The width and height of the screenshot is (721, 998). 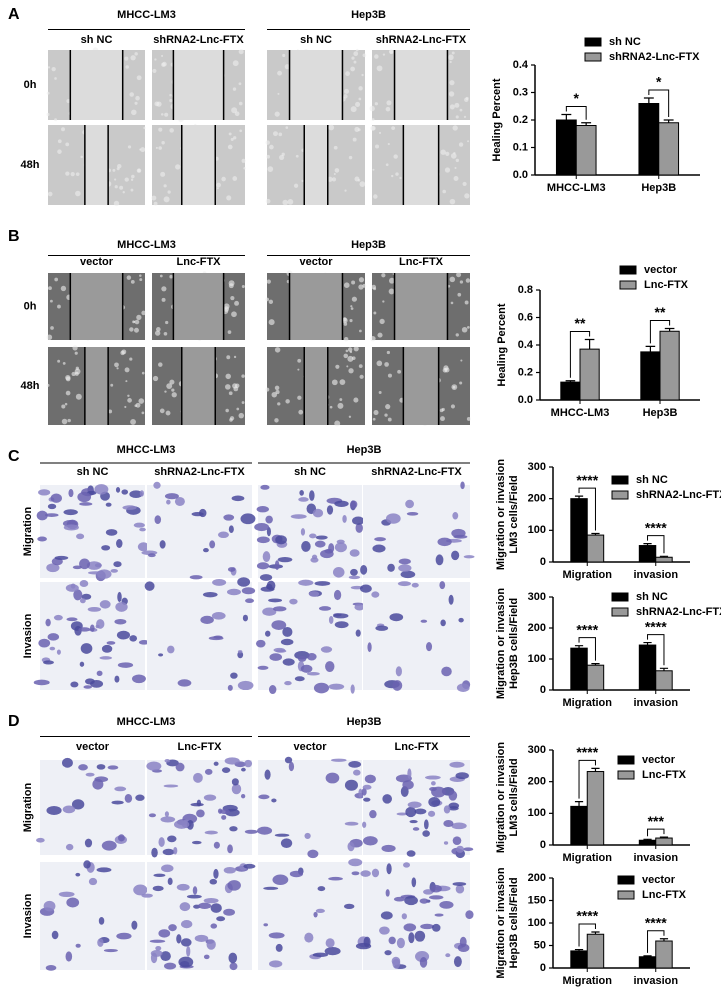 I want to click on significance-label: ***, so click(x=656, y=821).